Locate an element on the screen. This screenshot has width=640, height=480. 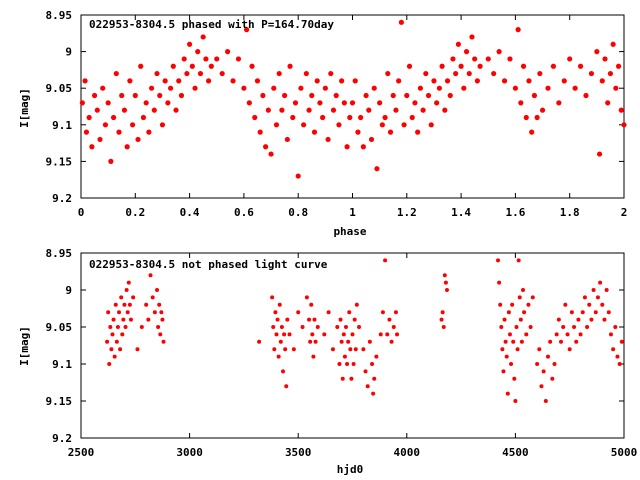
x-tick-label: 1.6 is located at coordinates (515, 212).